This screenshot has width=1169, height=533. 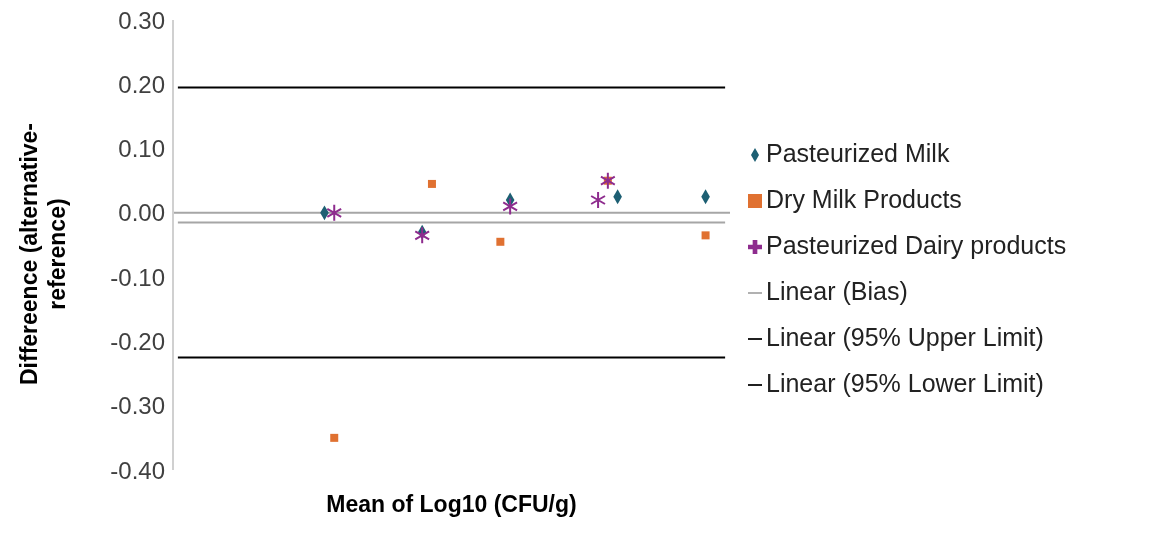 I want to click on legend-label: Linear (Bias), so click(x=837, y=291).